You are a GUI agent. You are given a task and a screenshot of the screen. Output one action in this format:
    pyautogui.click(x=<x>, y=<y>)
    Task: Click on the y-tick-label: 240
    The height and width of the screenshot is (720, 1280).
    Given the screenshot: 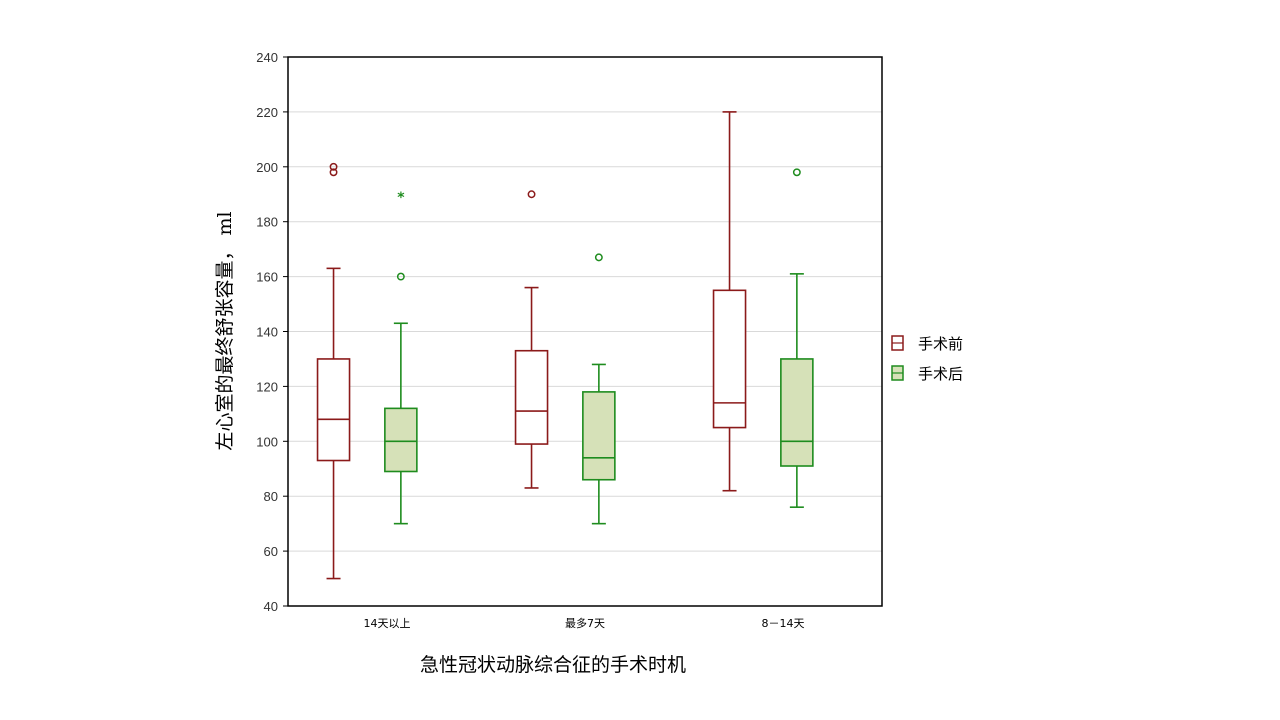 What is the action you would take?
    pyautogui.click(x=267, y=57)
    